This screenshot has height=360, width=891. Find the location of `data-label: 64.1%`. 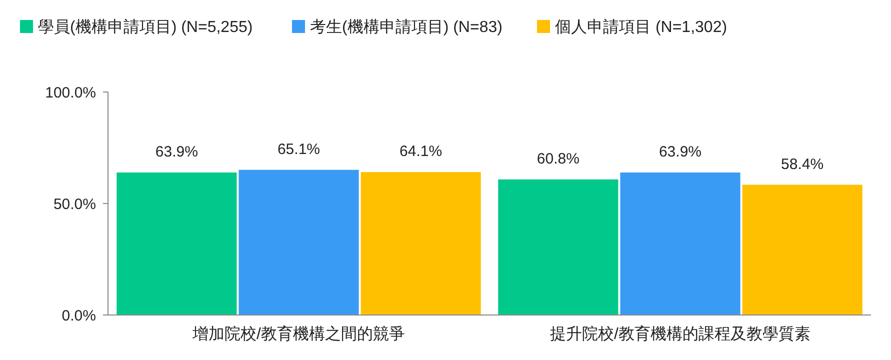

data-label: 64.1% is located at coordinates (421, 151).